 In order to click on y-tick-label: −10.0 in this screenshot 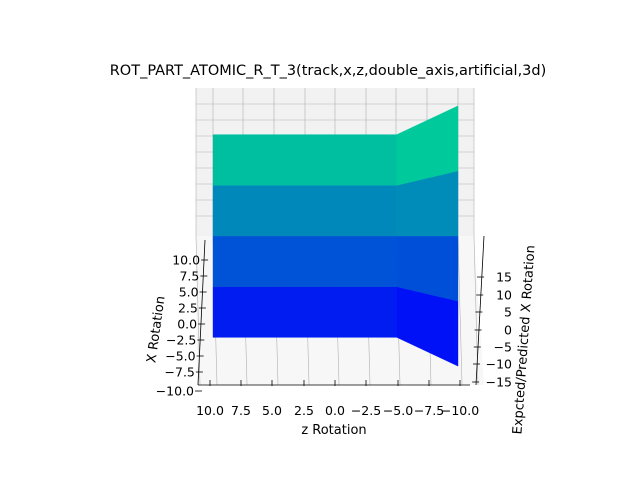, I will do `click(175, 391)`.